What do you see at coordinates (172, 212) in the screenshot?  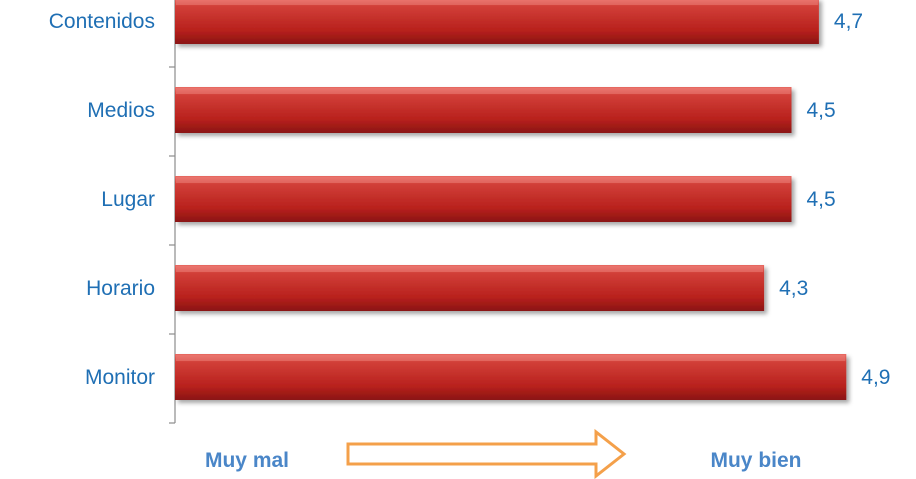 I see `category-axis` at bounding box center [172, 212].